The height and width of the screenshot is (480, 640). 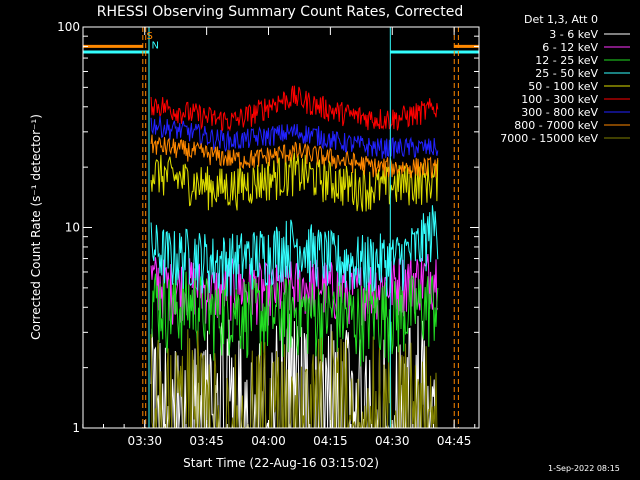 I want to click on series-line-50-100-kev, so click(x=294, y=182).